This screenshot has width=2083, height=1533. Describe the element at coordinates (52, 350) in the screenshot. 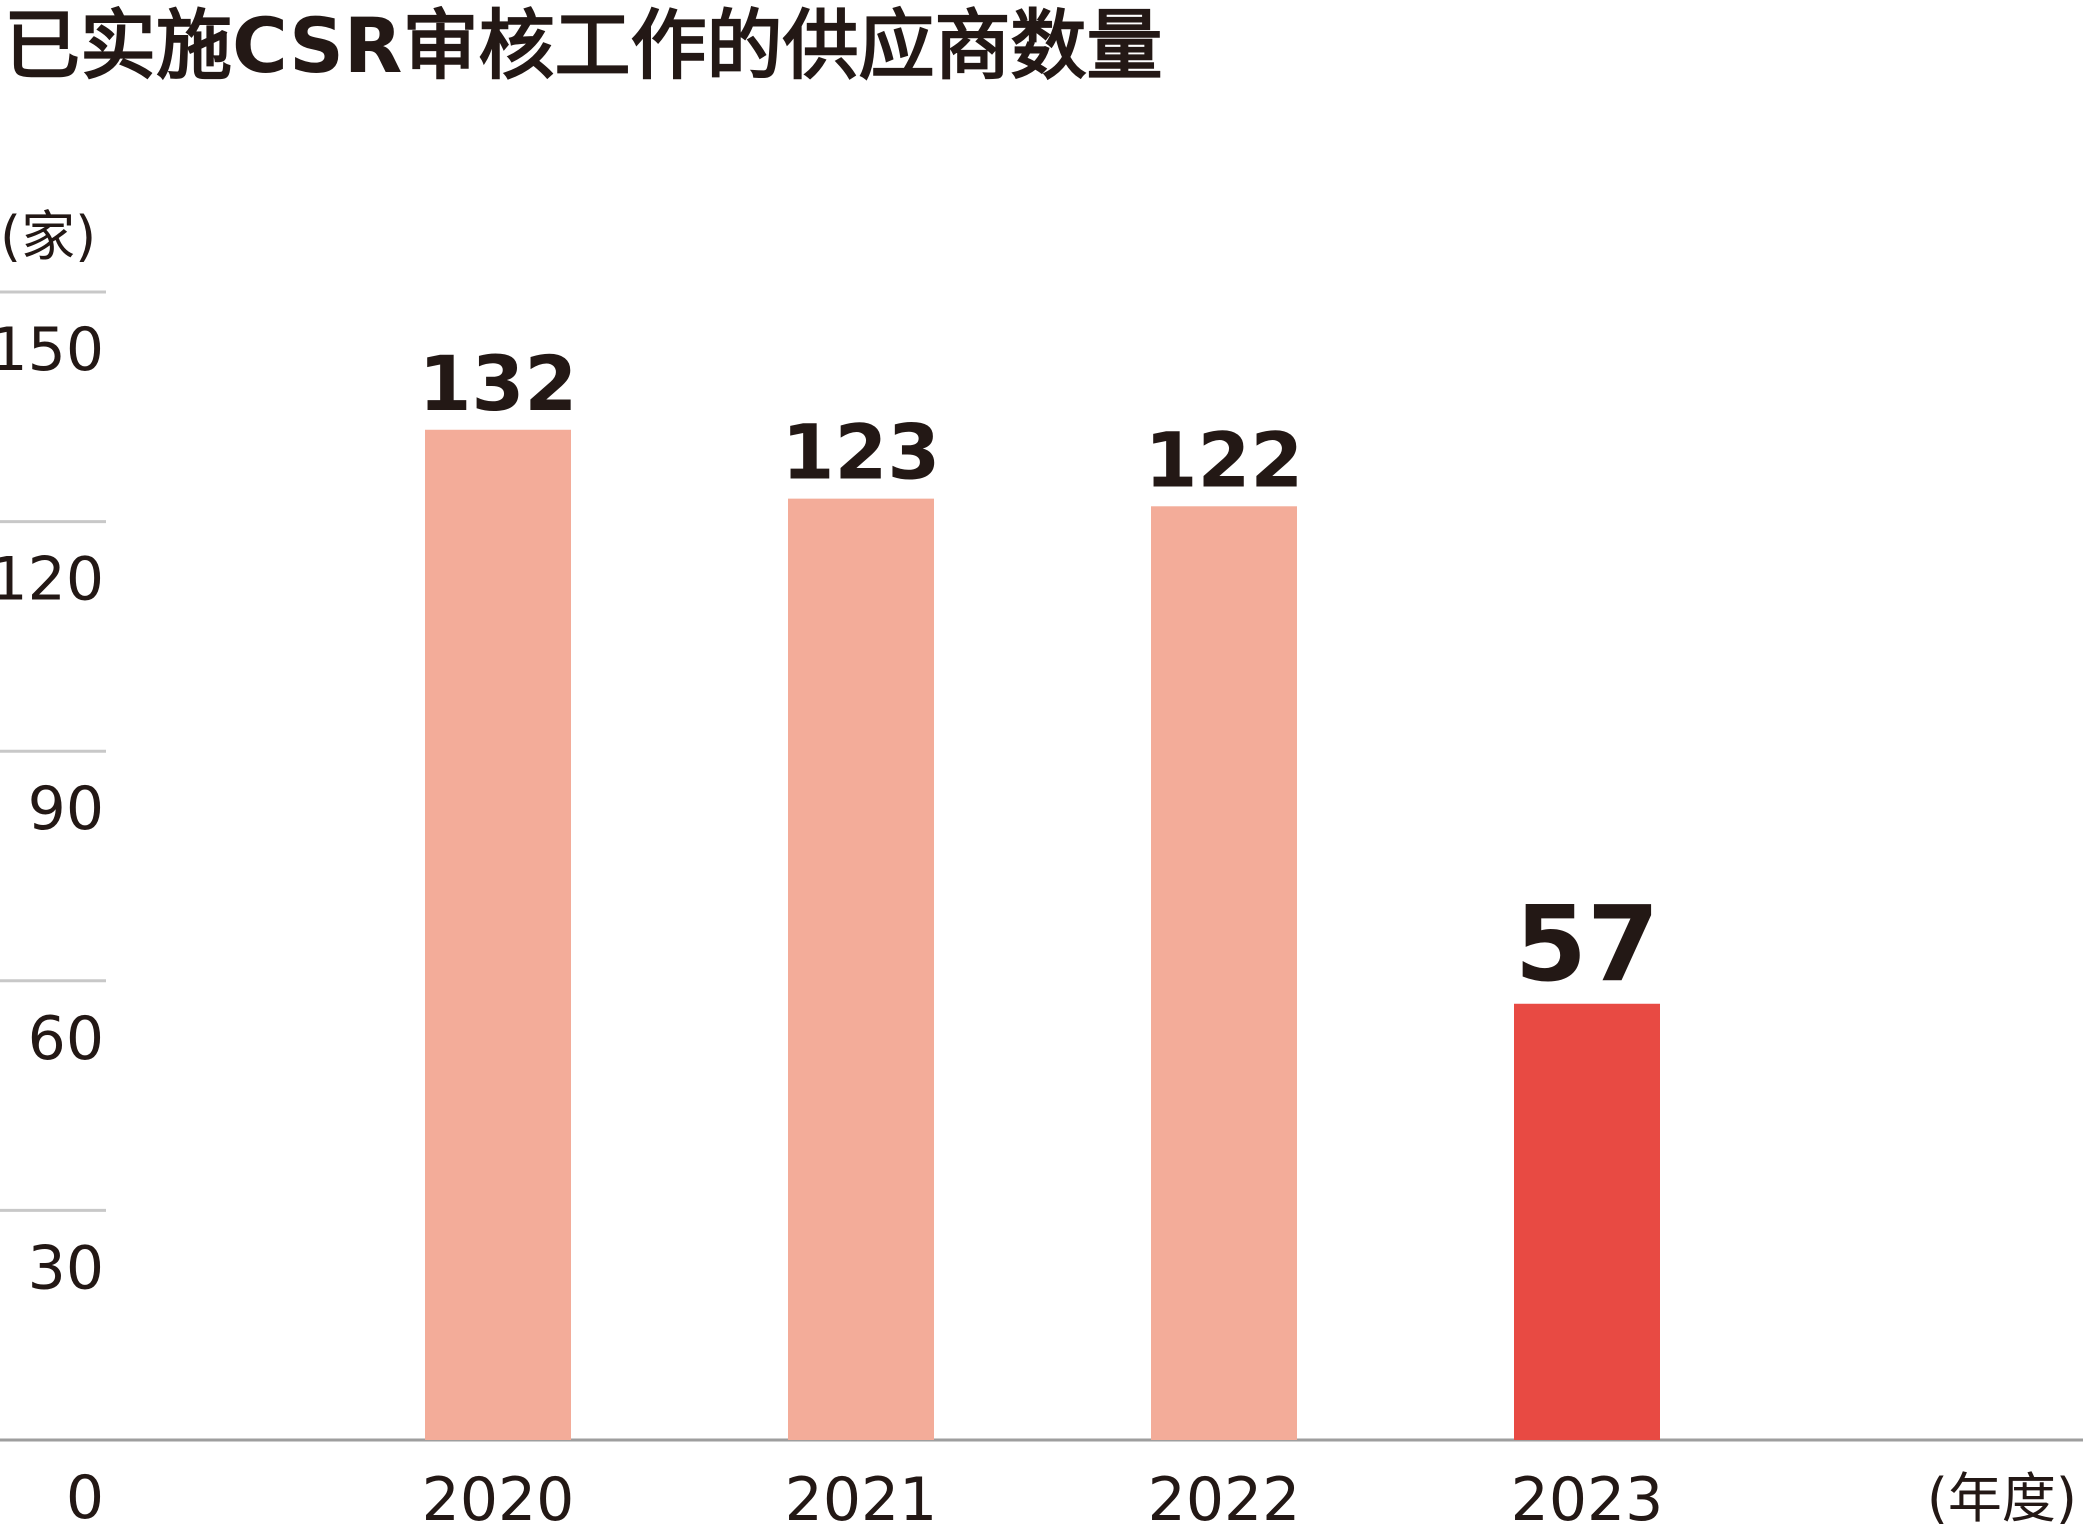

I see `y-tick-label: 150` at that location.